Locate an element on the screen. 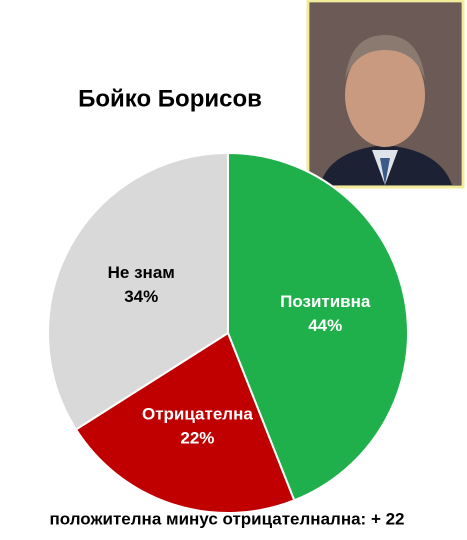 Image resolution: width=467 pixels, height=540 pixels. slice-value: 34% is located at coordinates (141, 296).